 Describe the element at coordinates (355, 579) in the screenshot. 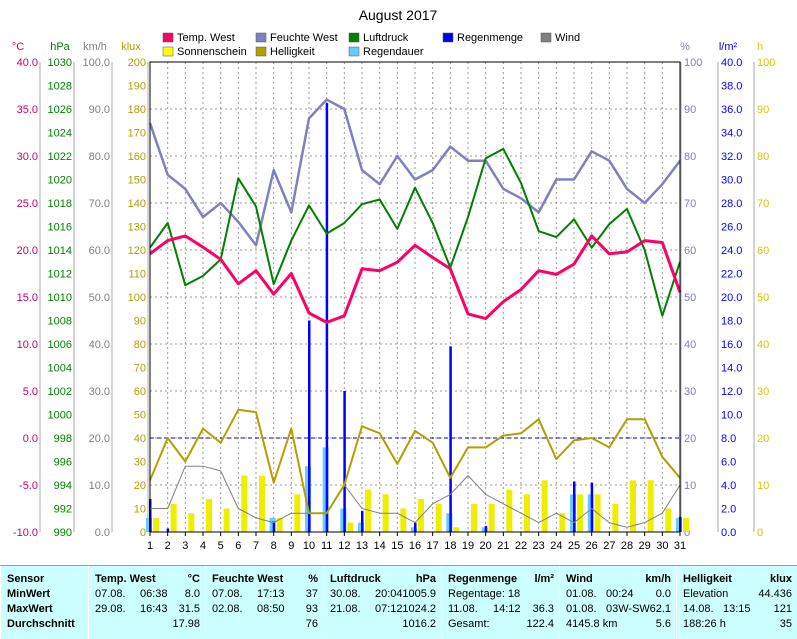

I see `stats-header: Luftdruck` at that location.